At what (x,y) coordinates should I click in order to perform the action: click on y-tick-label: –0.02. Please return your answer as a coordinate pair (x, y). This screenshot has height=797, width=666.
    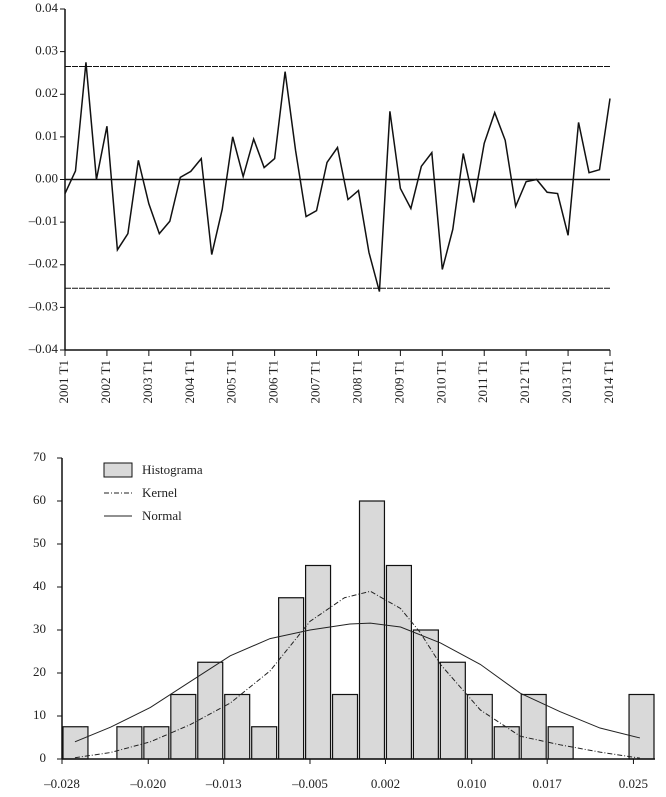
    Looking at the image, I should click on (43, 263).